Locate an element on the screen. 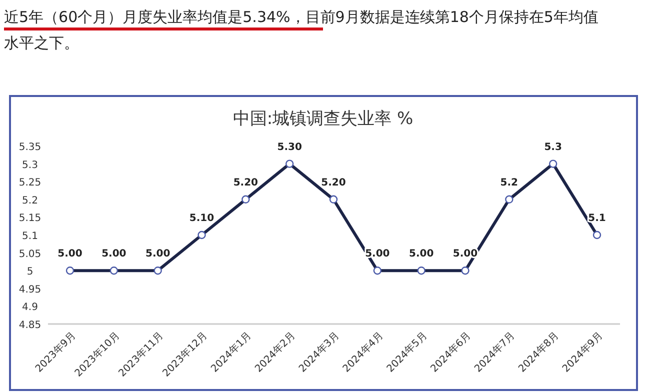  data-label: 5.10 is located at coordinates (201, 218).